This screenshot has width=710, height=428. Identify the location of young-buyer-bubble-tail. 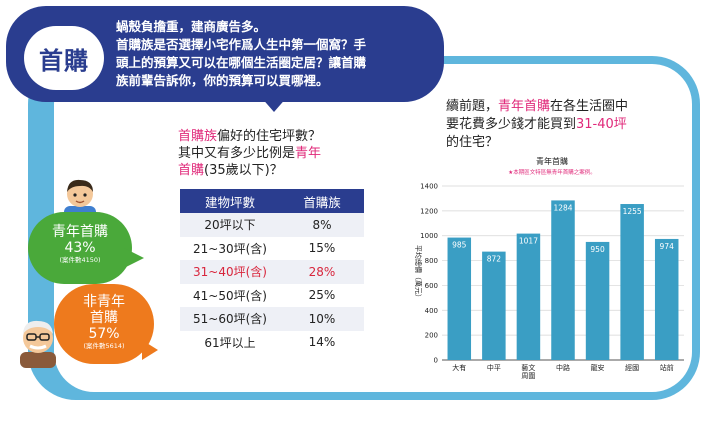
(134, 258).